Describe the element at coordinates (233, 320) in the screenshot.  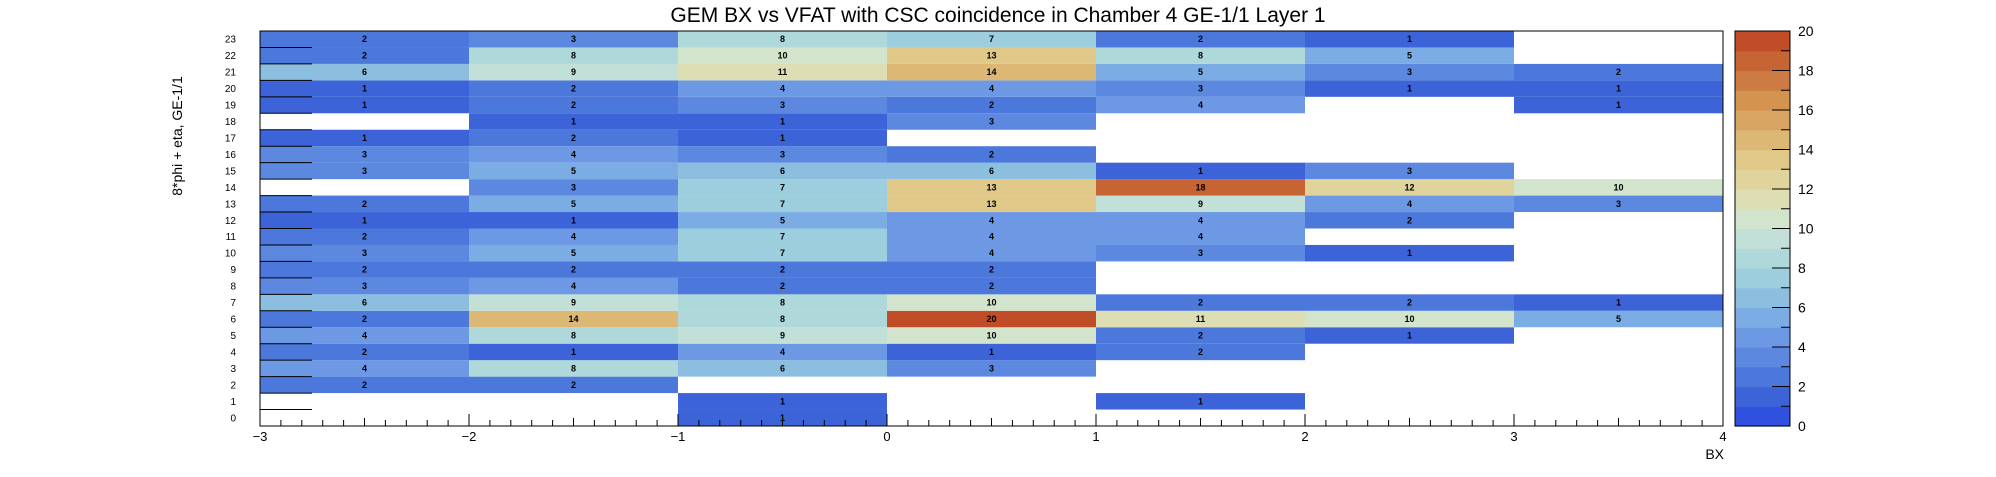
I see `y-tick-label: 6` at that location.